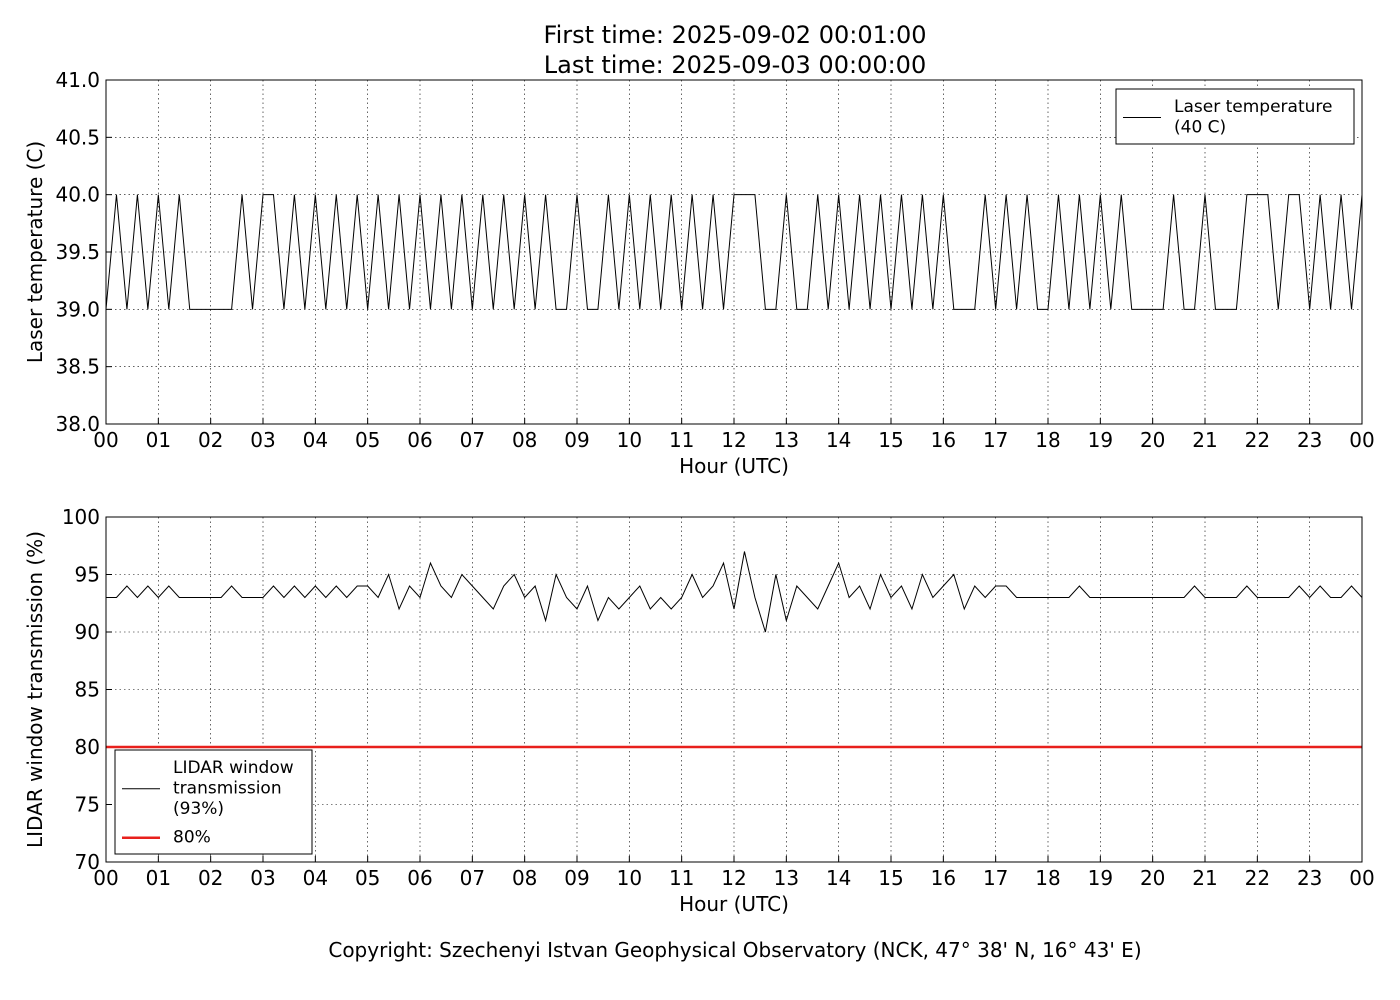 Image resolution: width=1400 pixels, height=1000 pixels. What do you see at coordinates (77, 80) in the screenshot?
I see `y-tick-label: 41.0` at bounding box center [77, 80].